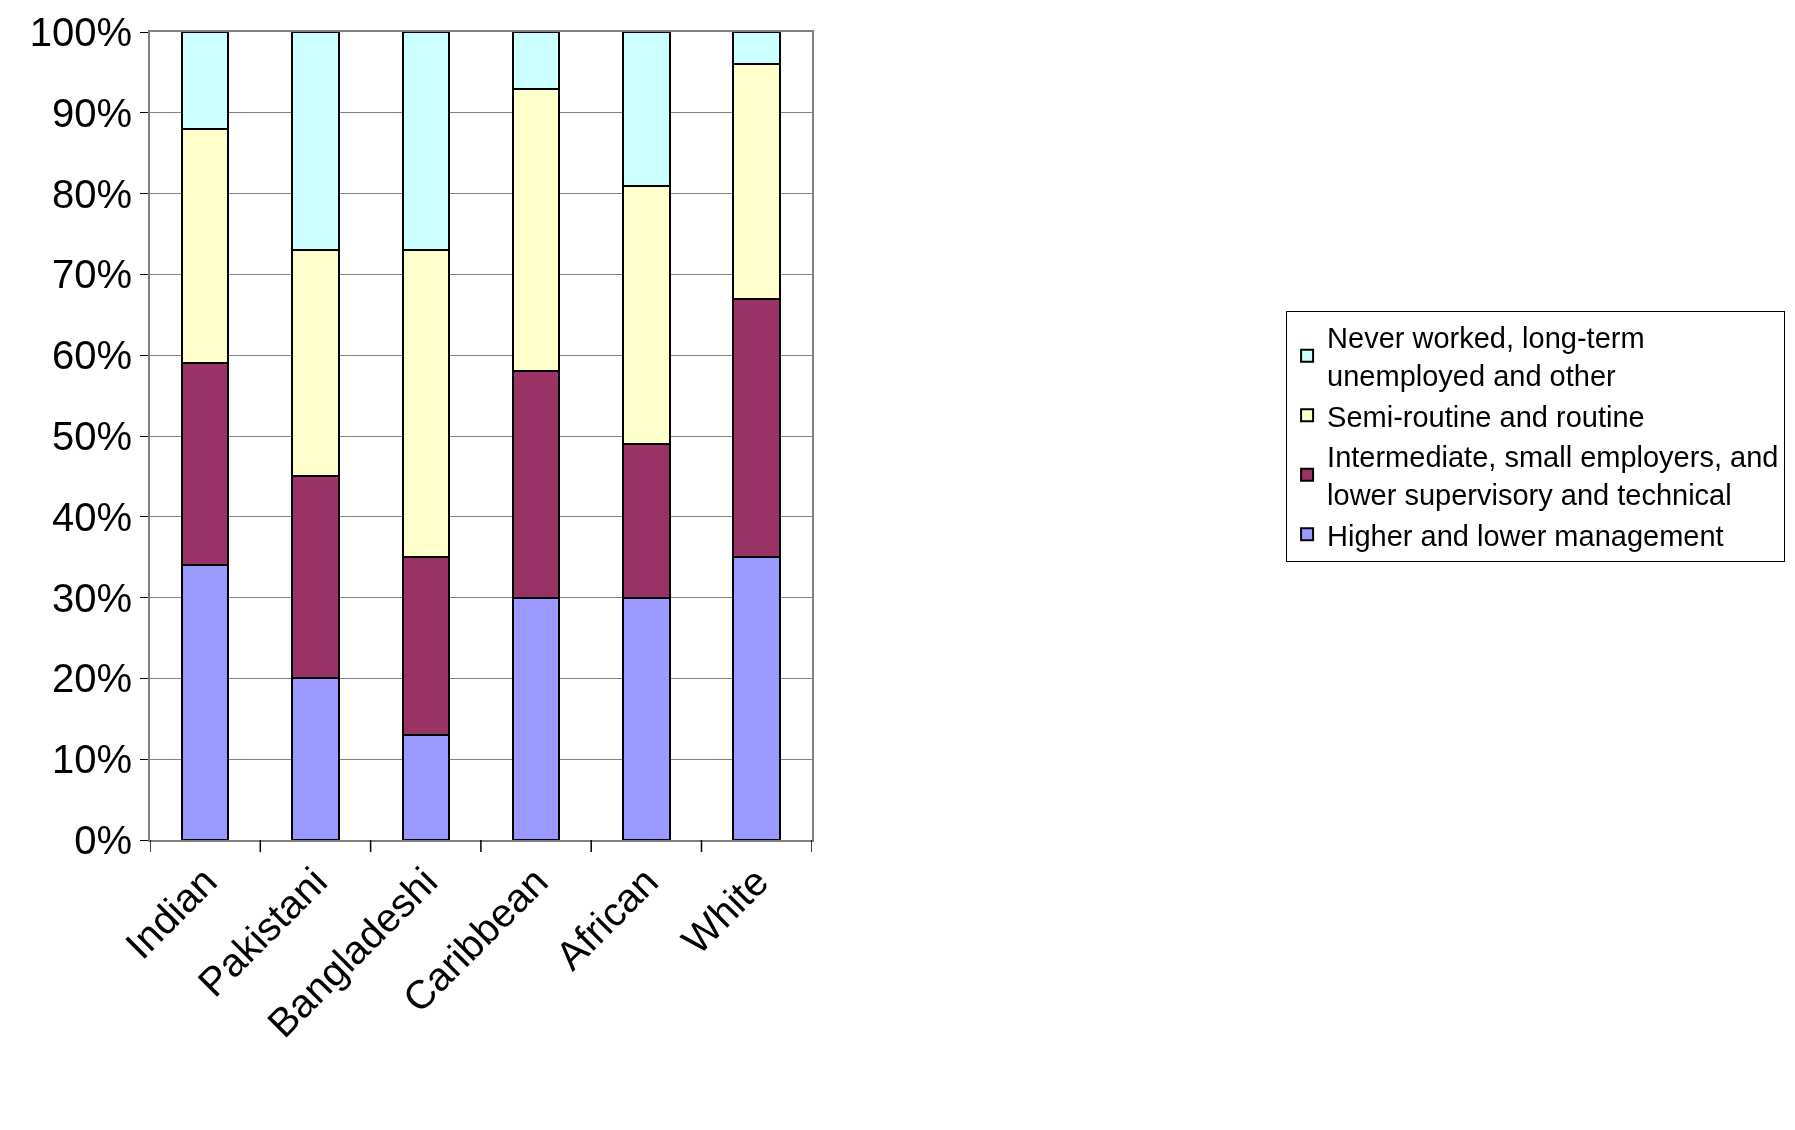 Image resolution: width=1795 pixels, height=1130 pixels. Describe the element at coordinates (91, 516) in the screenshot. I see `y-tick-label: 40%` at that location.